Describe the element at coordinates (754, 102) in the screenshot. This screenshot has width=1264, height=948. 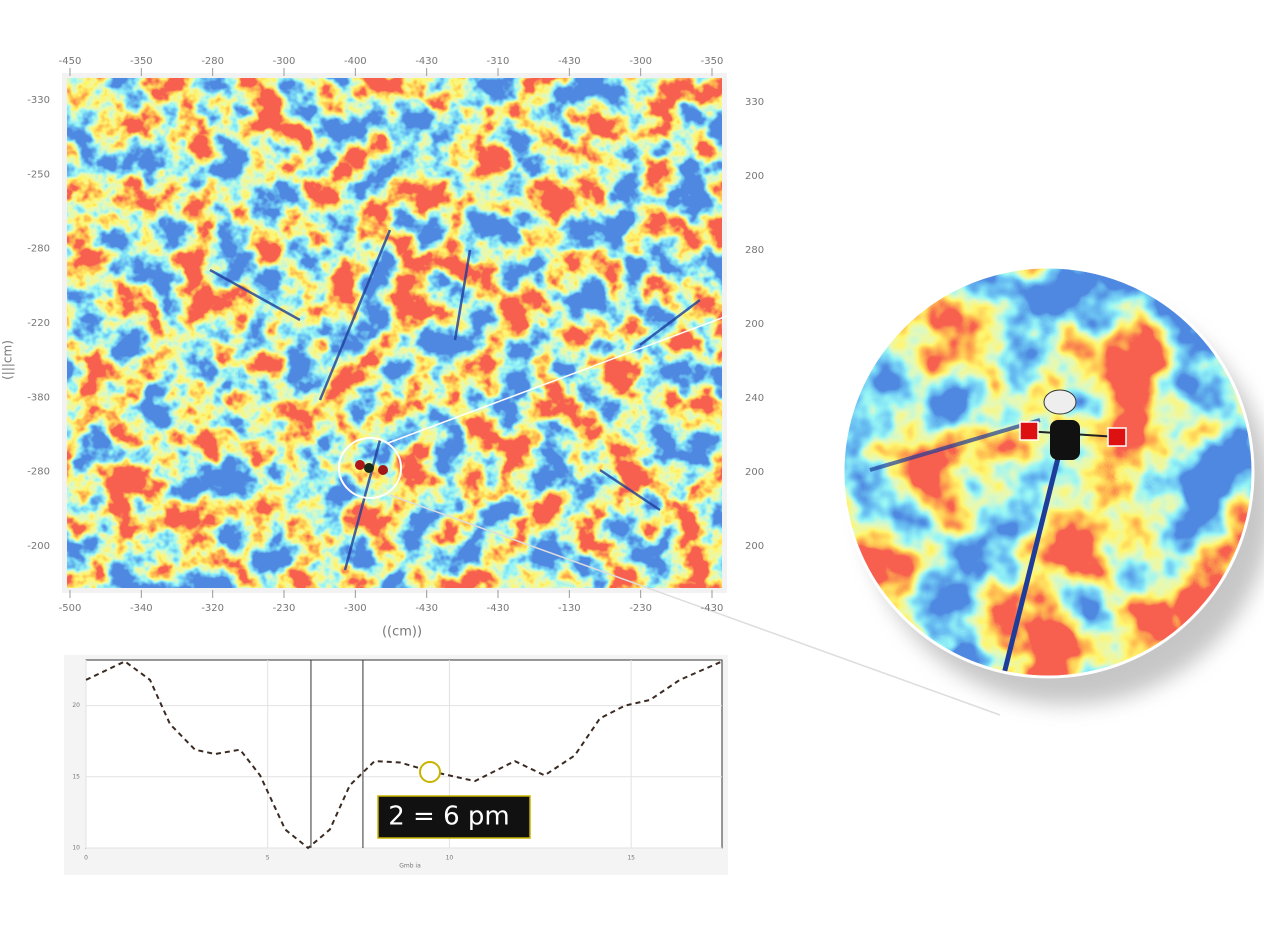
I see `right-label: 330` at that location.